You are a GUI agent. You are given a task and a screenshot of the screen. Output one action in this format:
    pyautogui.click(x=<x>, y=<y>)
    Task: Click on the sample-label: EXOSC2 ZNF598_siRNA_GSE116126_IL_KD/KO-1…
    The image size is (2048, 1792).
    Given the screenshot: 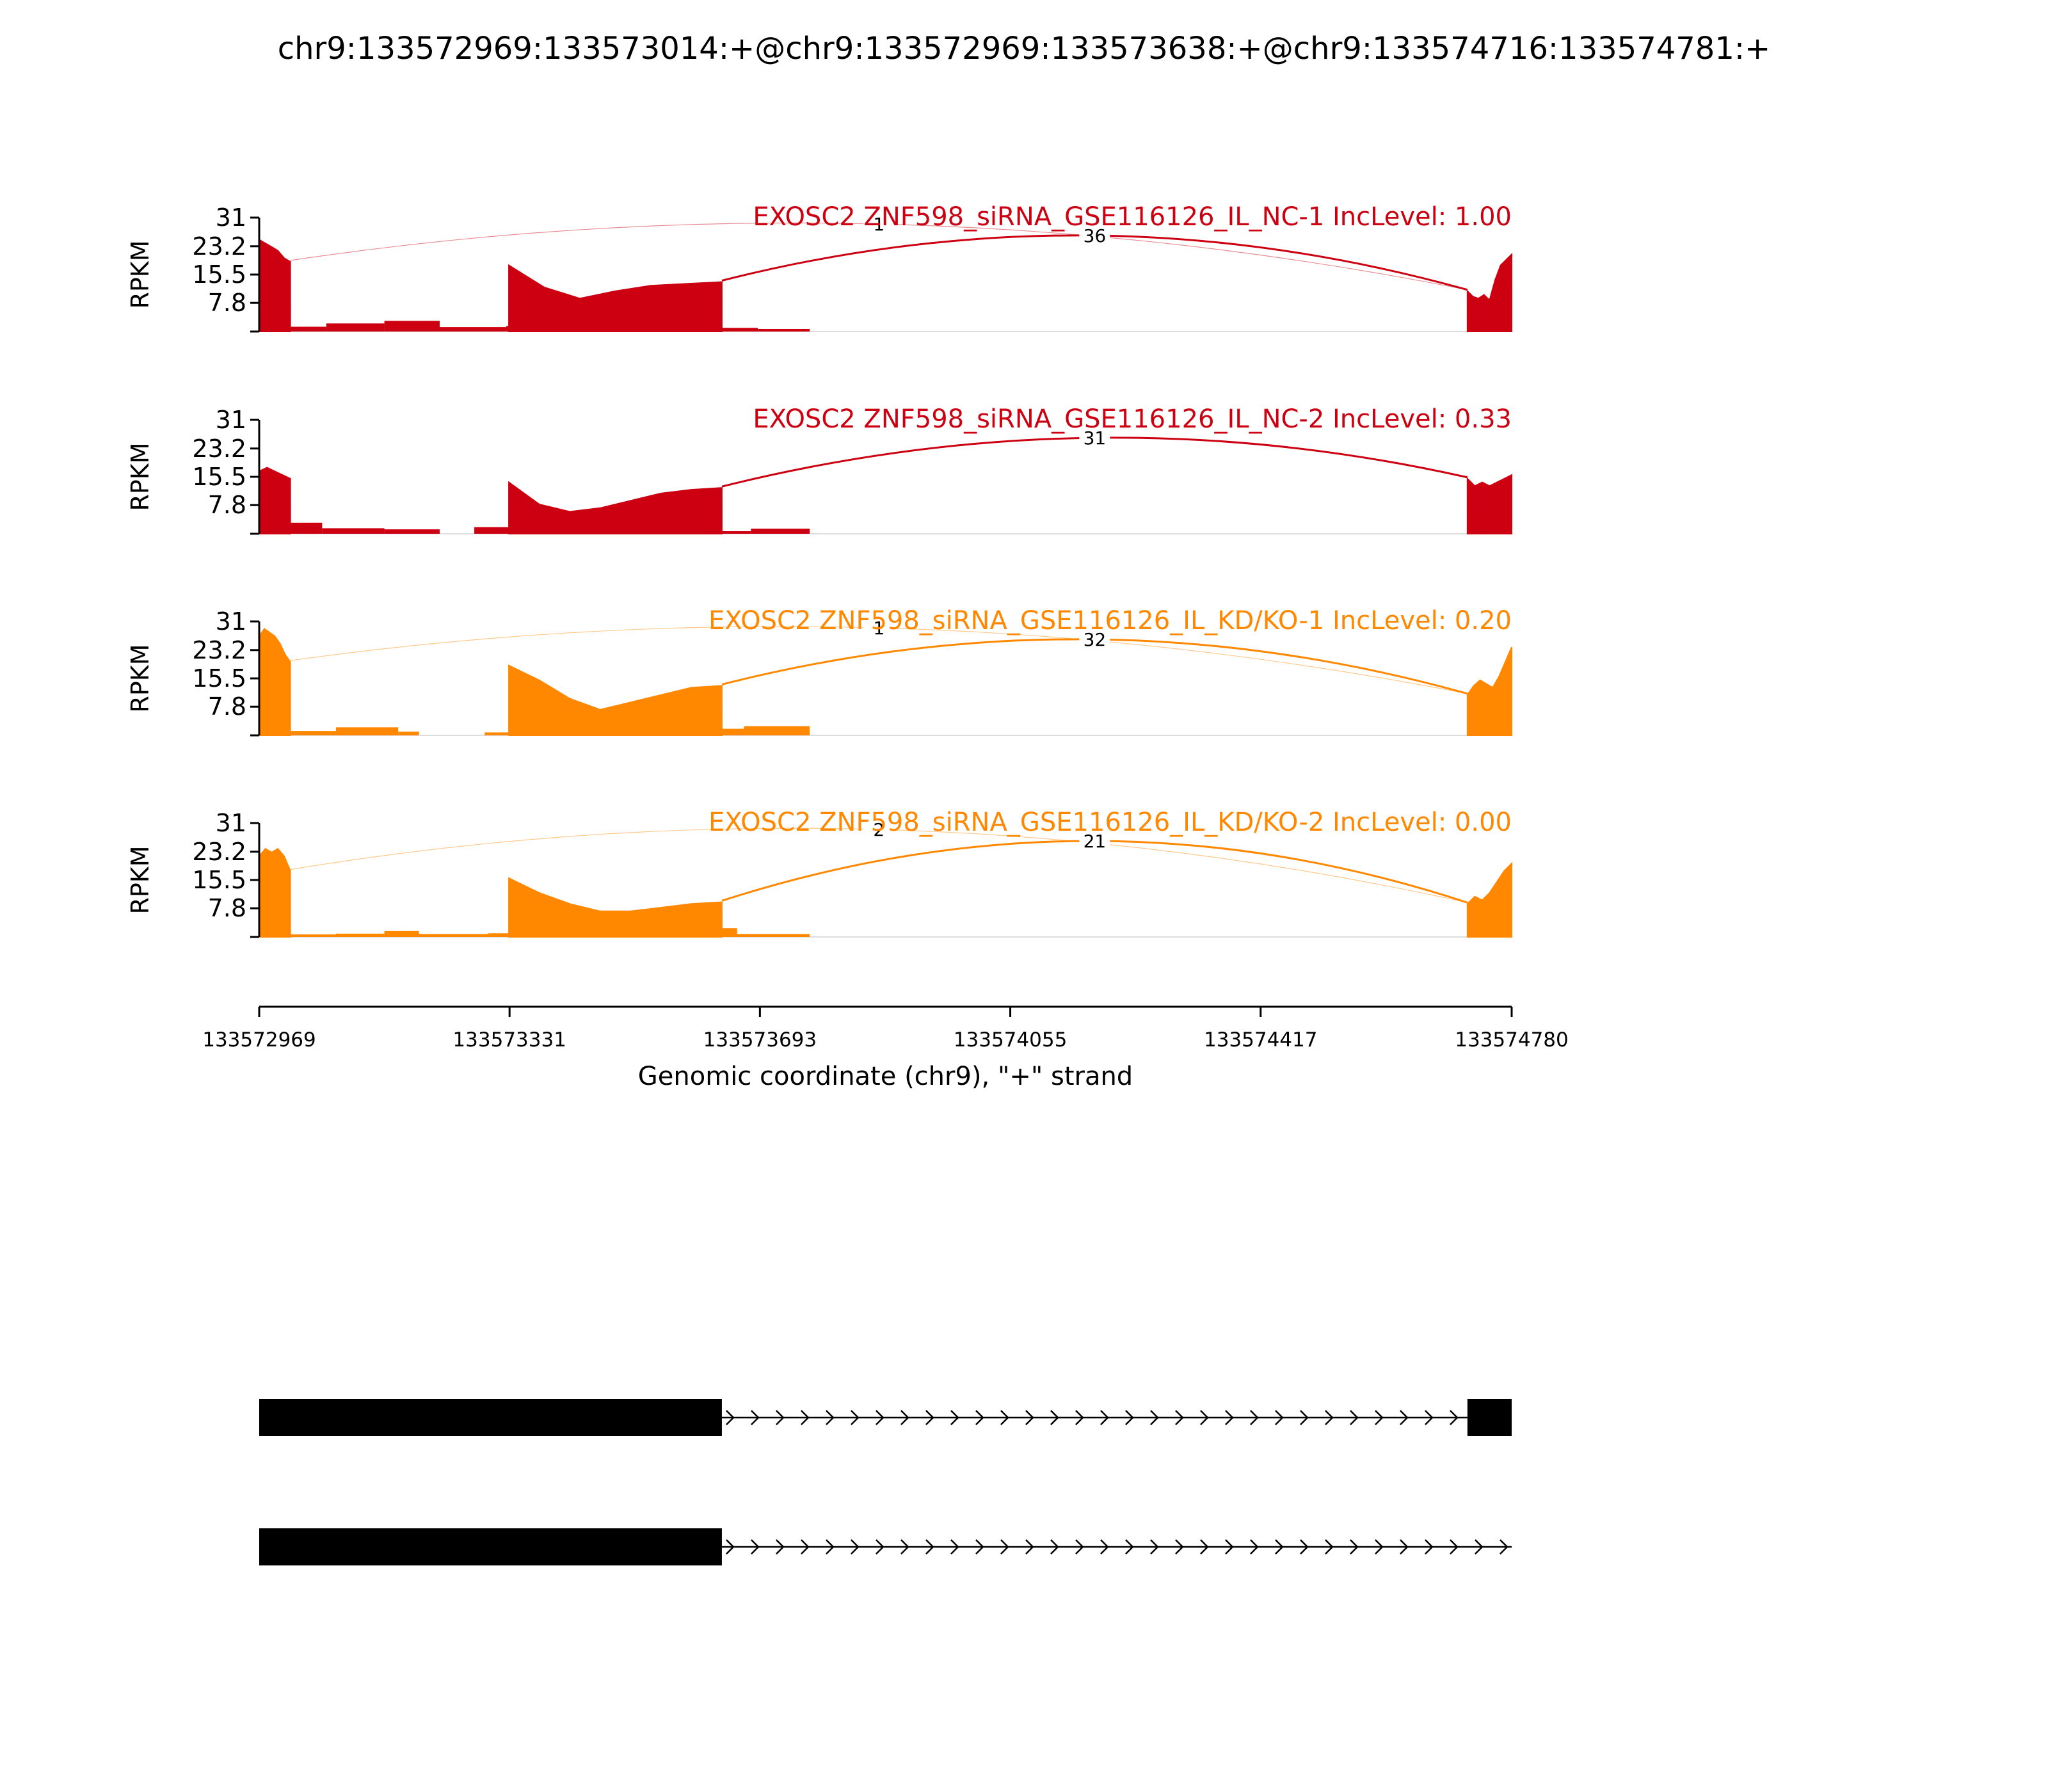 What is the action you would take?
    pyautogui.click(x=1110, y=621)
    